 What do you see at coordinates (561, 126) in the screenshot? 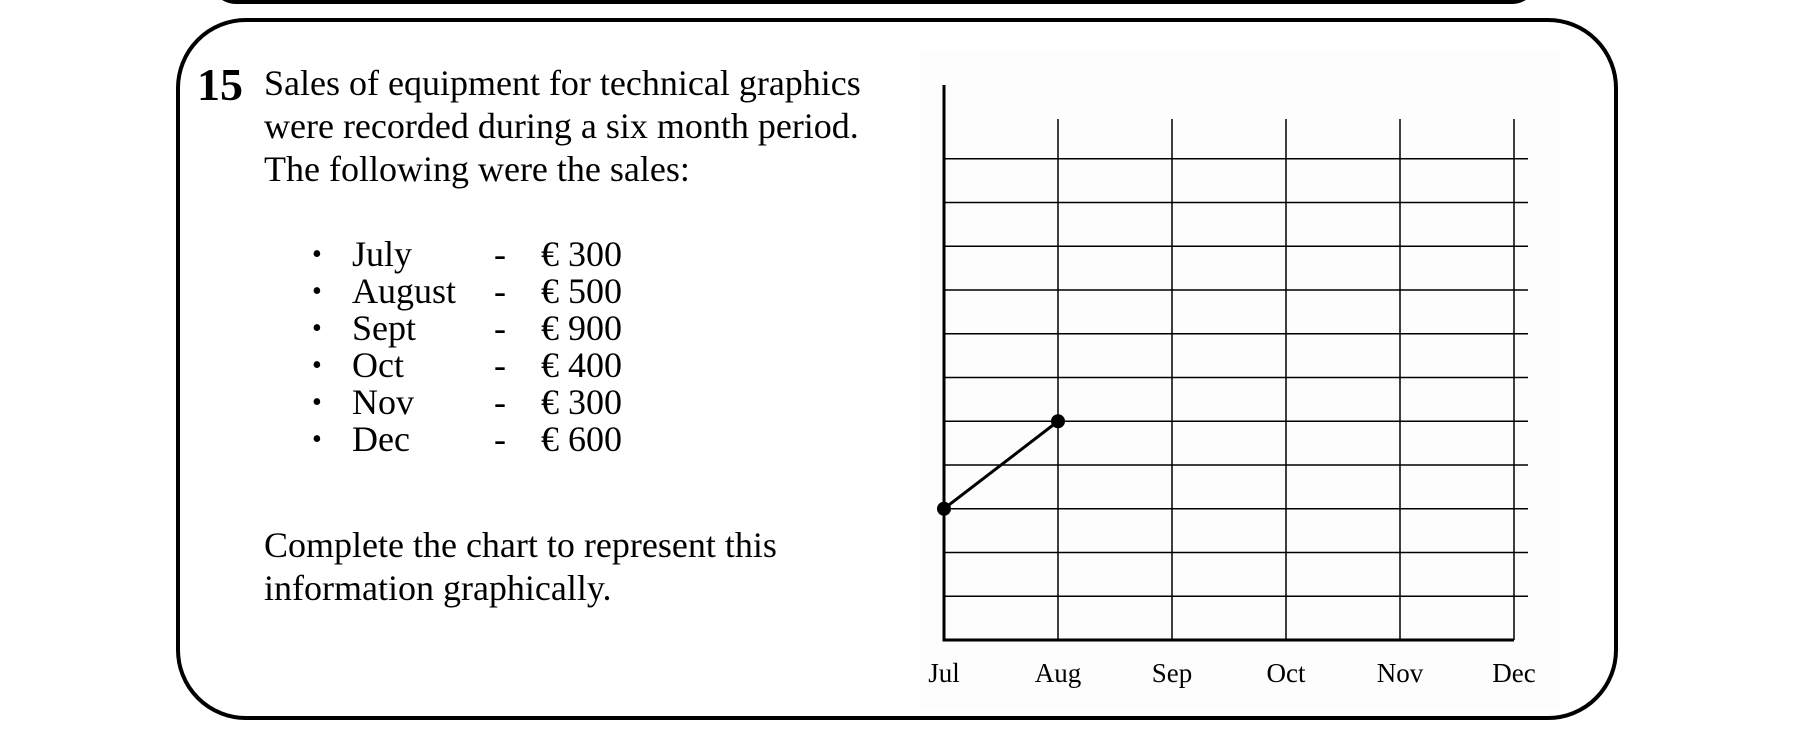
I see `intro-line: were recorded during a six month period.` at bounding box center [561, 126].